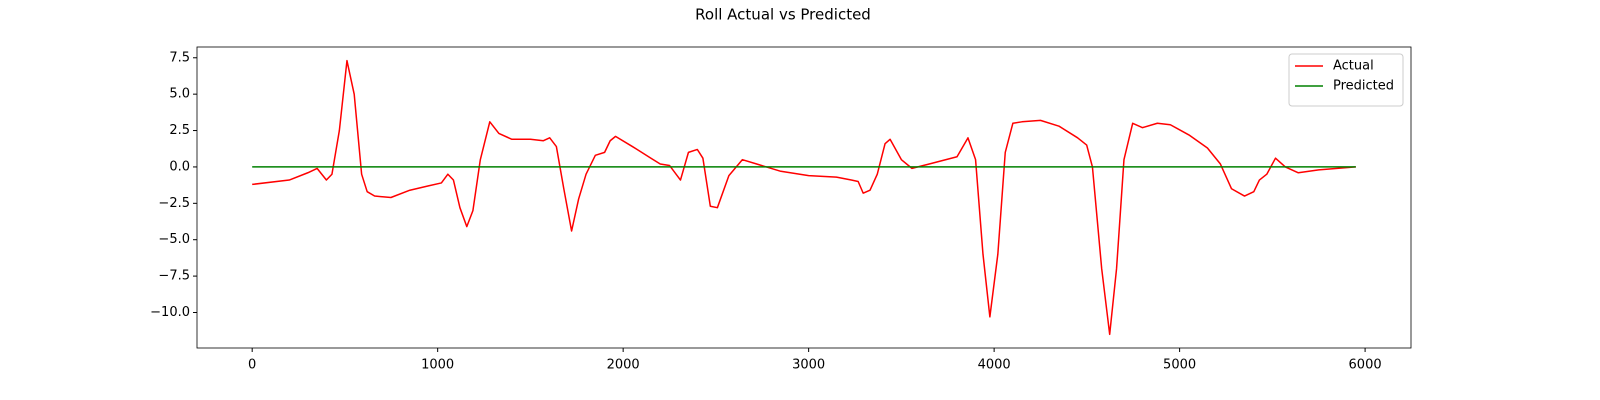 This screenshot has width=1600, height=400. What do you see at coordinates (174, 276) in the screenshot?
I see `y-tick-label: −7.5` at bounding box center [174, 276].